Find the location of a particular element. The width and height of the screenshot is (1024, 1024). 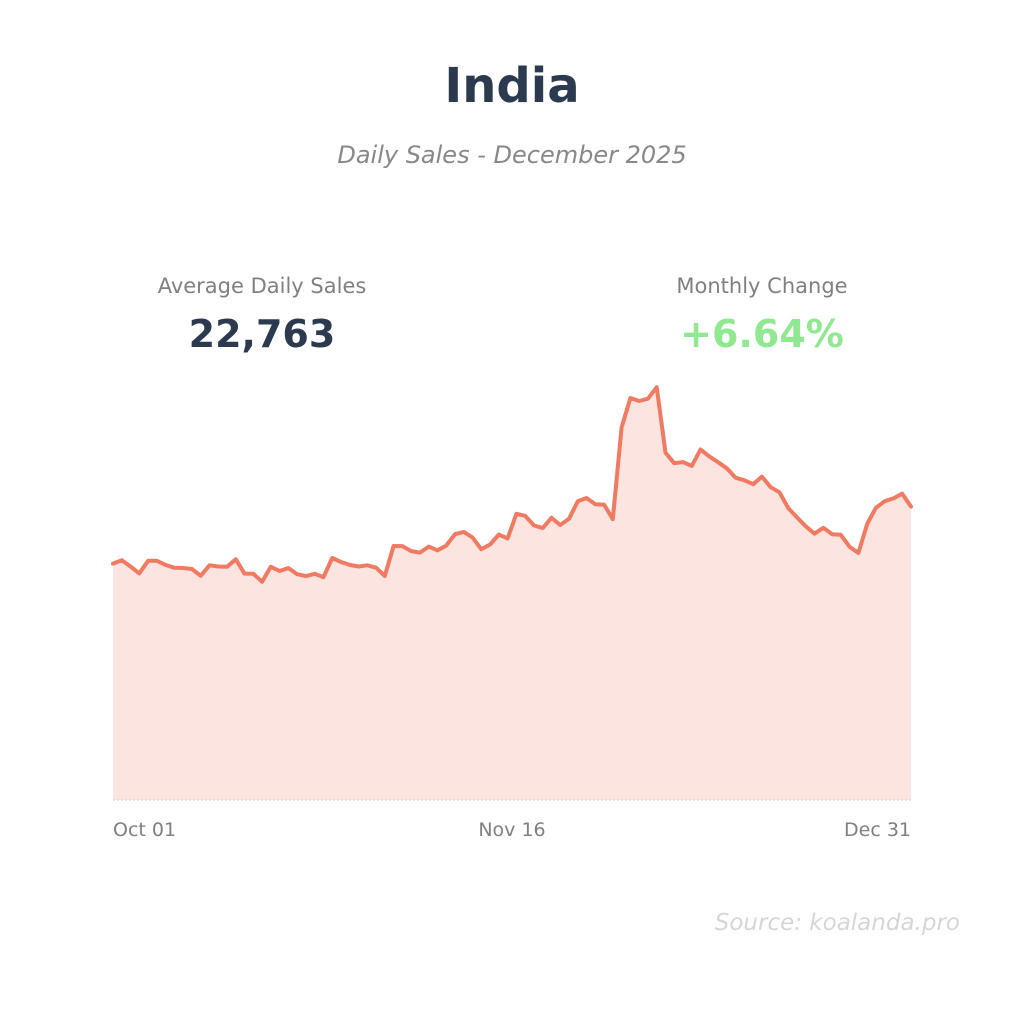

x-tick-label-start: Oct 01 is located at coordinates (145, 830).